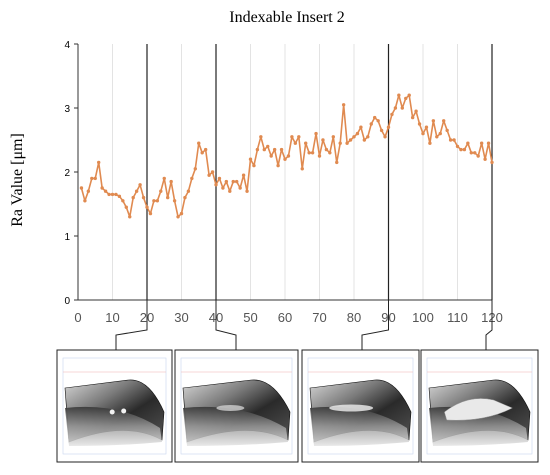 Image resolution: width=550 pixels, height=475 pixels. I want to click on x-tick-label: 30, so click(181, 317).